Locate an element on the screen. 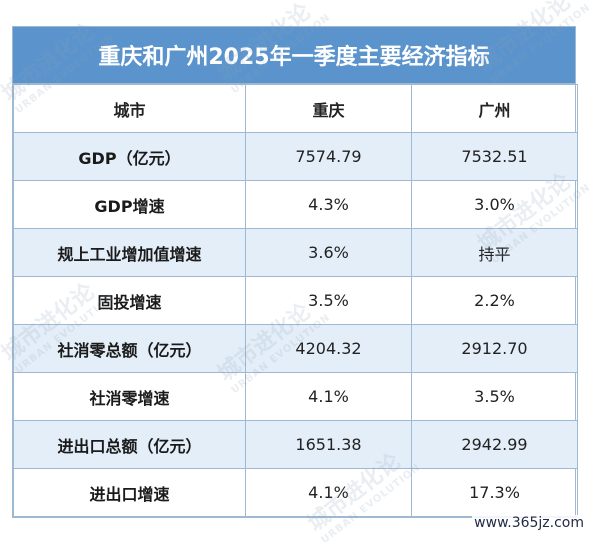  guangzhou-value: 3.0% is located at coordinates (494, 204).